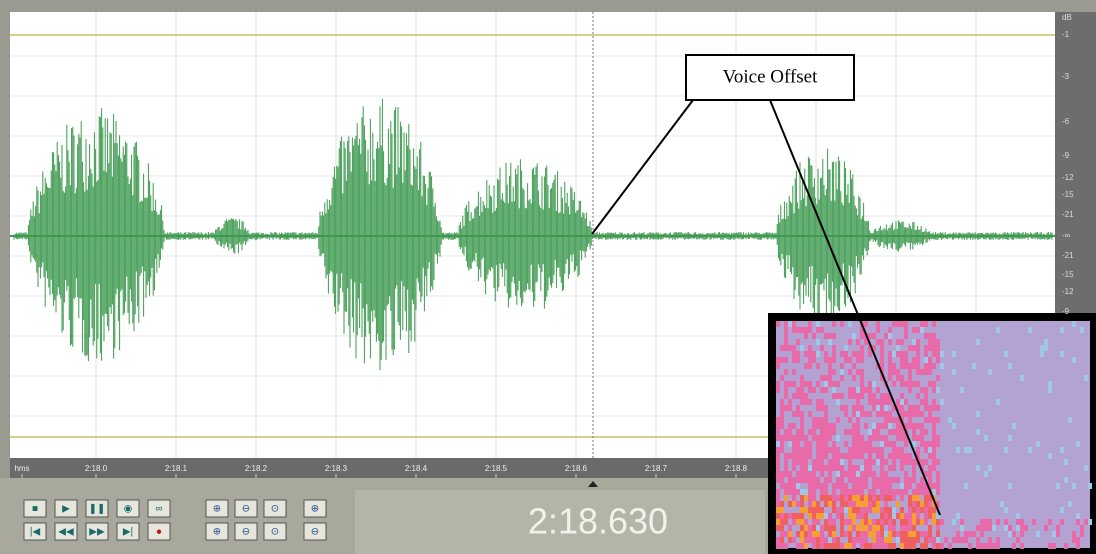 The image size is (1096, 554). What do you see at coordinates (1066, 235) in the screenshot?
I see `db-ruler-label: -∞` at bounding box center [1066, 235].